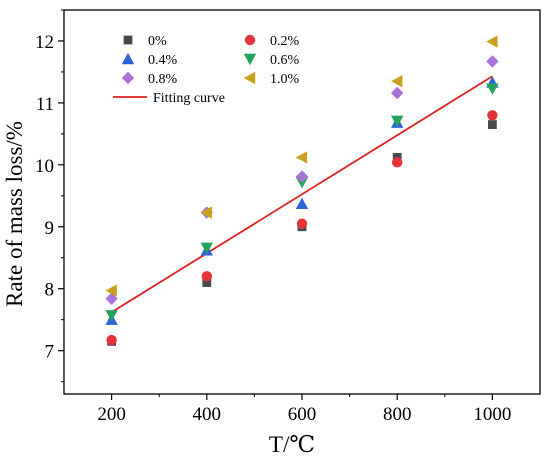 The width and height of the screenshot is (550, 464). What do you see at coordinates (50, 352) in the screenshot?
I see `y-tick-label: 7` at bounding box center [50, 352].